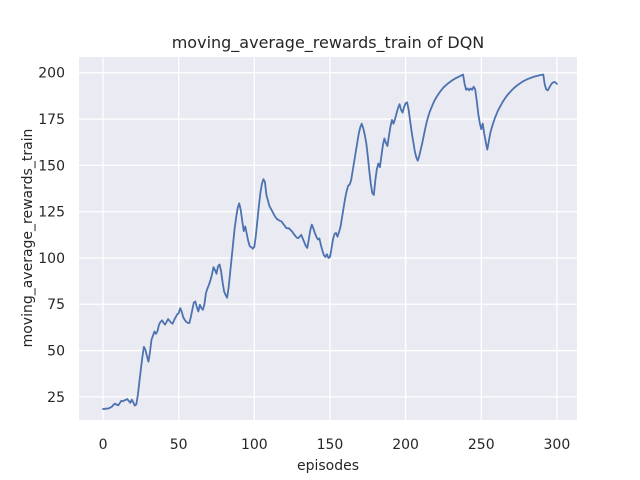  Describe the element at coordinates (56, 398) in the screenshot. I see `y-tick-label: 25` at that location.